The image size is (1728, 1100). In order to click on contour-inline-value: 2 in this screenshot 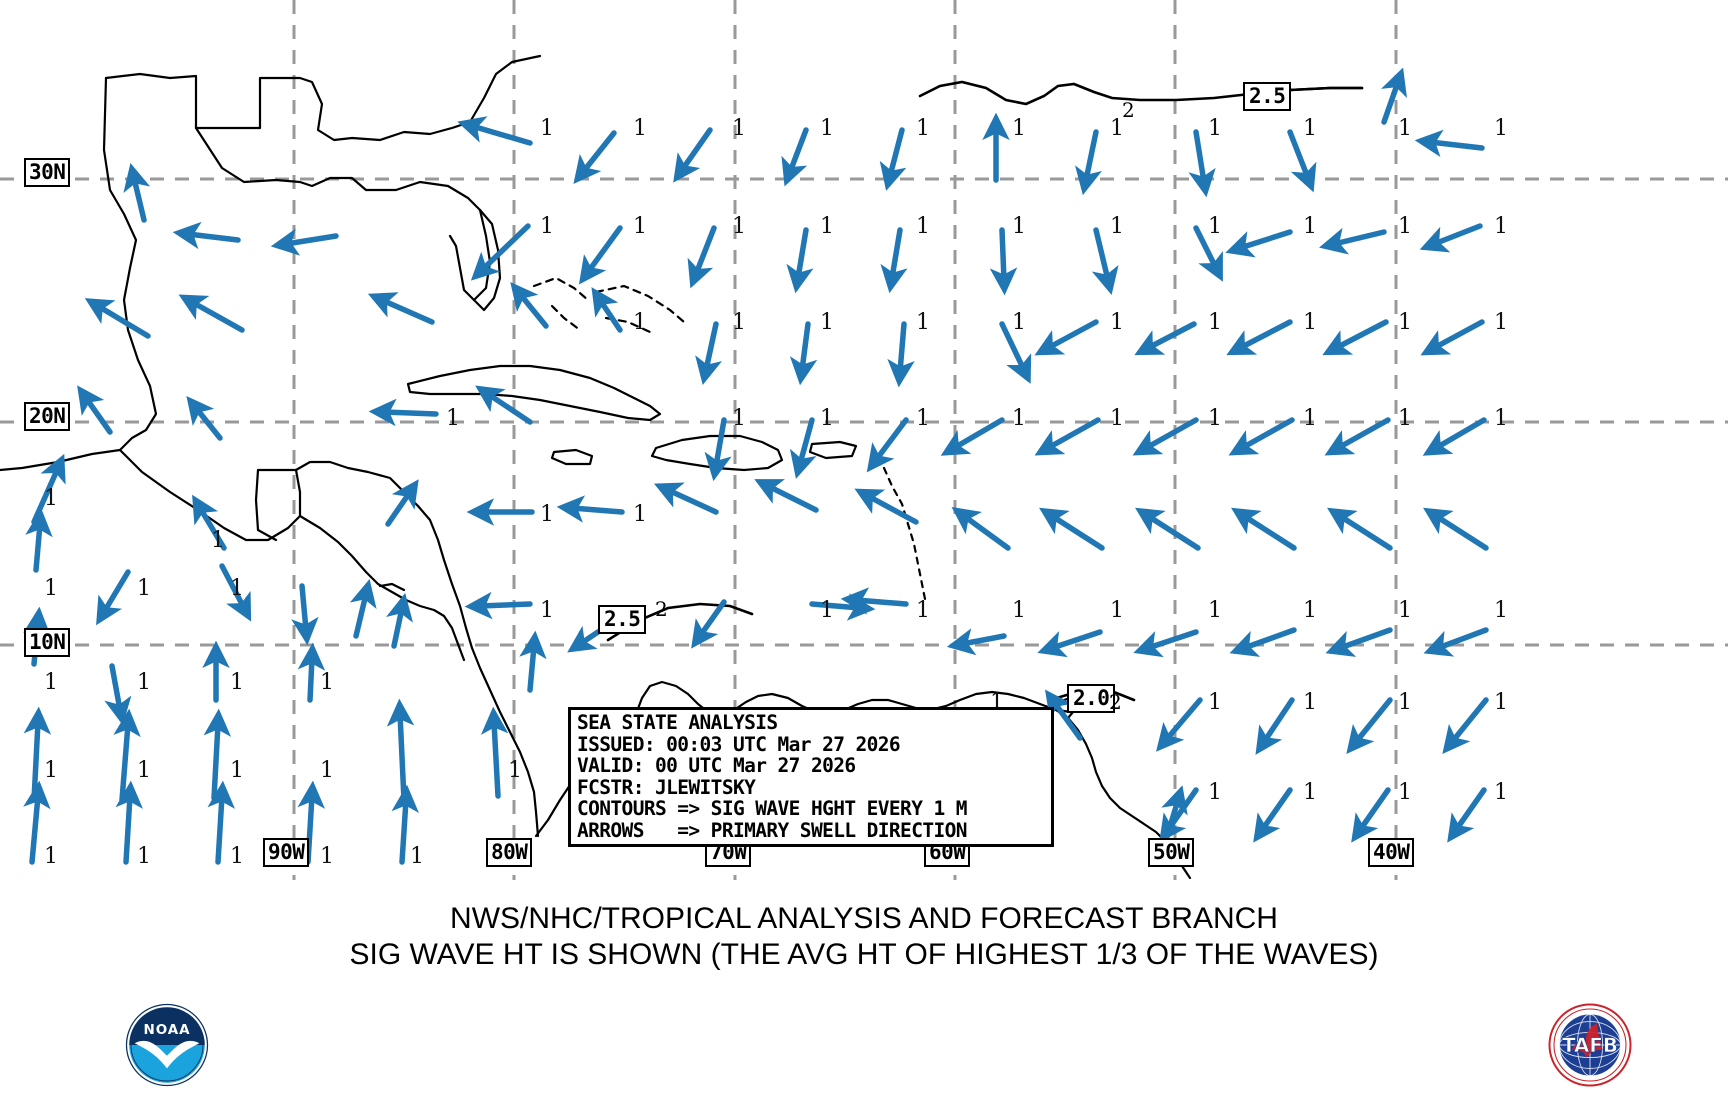, I will do `click(661, 609)`.